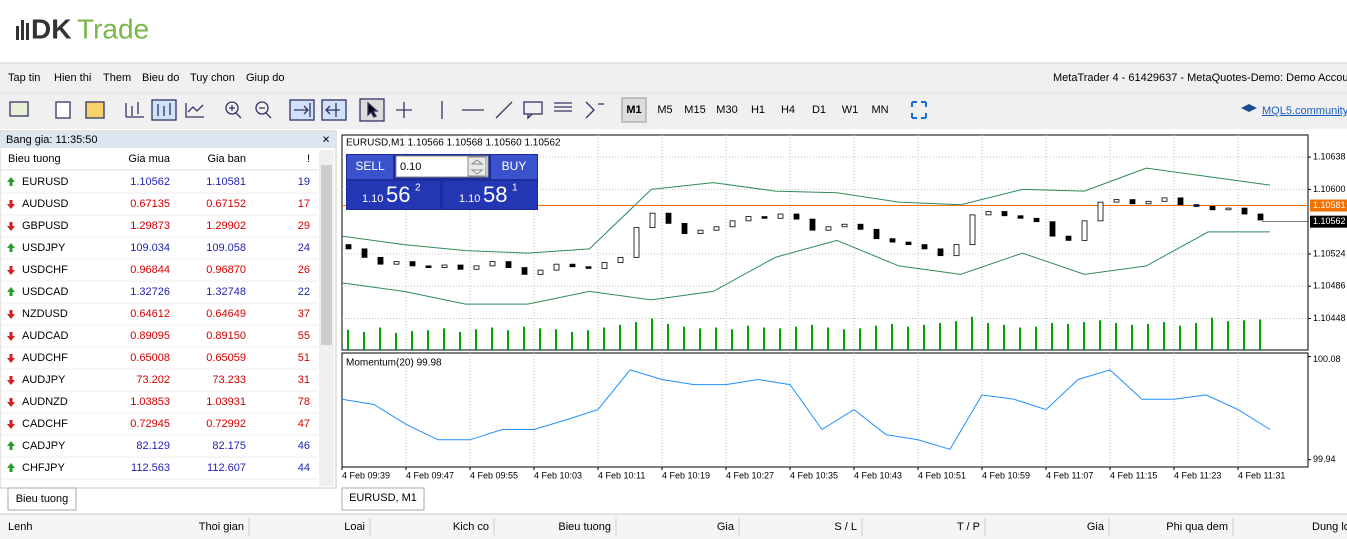  I want to click on x-tick-label: 4 Feb 10:35, so click(814, 475).